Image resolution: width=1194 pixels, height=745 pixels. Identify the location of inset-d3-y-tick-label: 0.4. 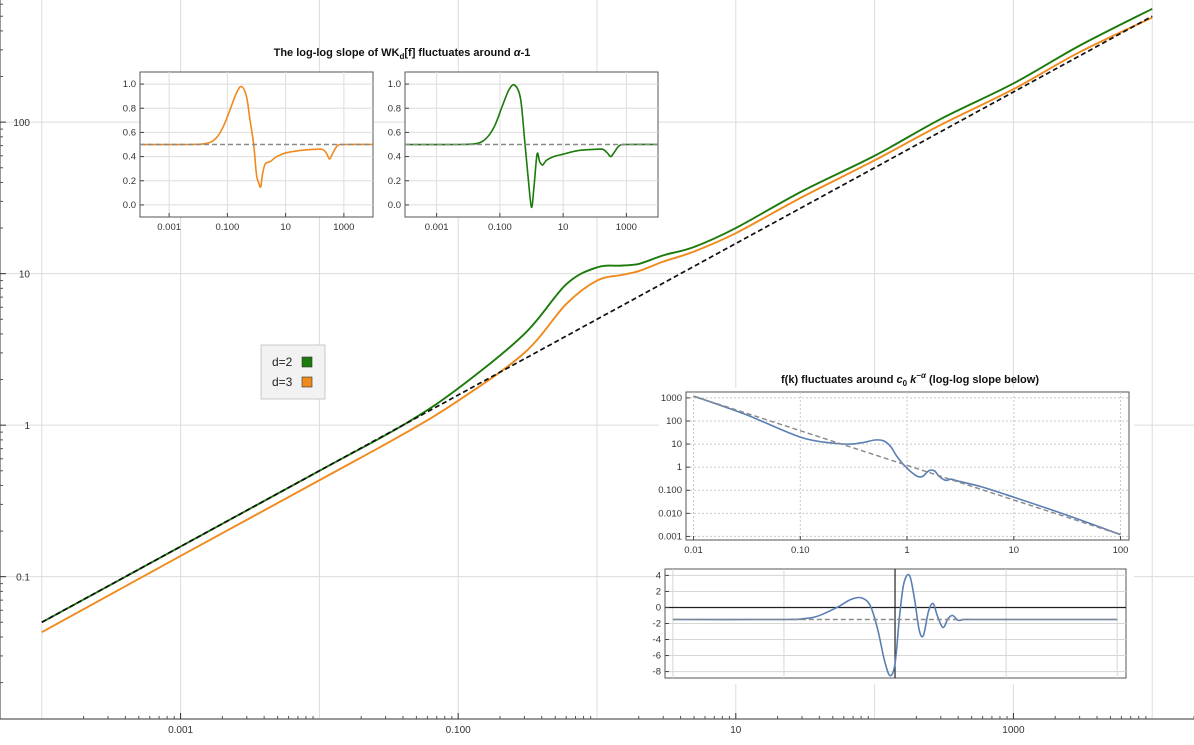
(129, 157).